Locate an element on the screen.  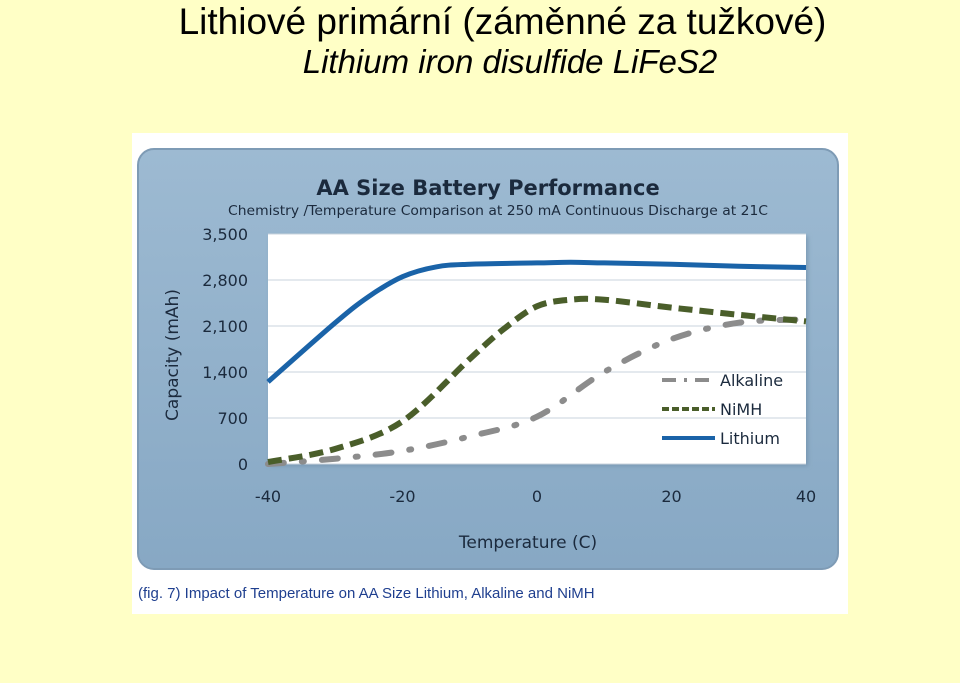
x-tick-label: -20 is located at coordinates (402, 496).